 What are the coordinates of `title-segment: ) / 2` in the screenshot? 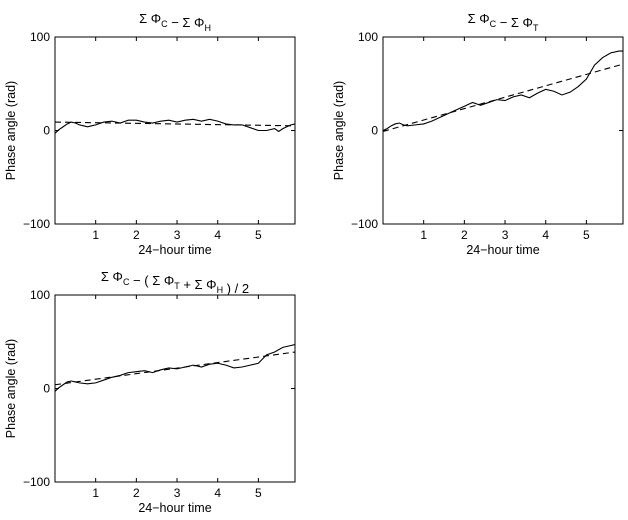 It's located at (236, 288).